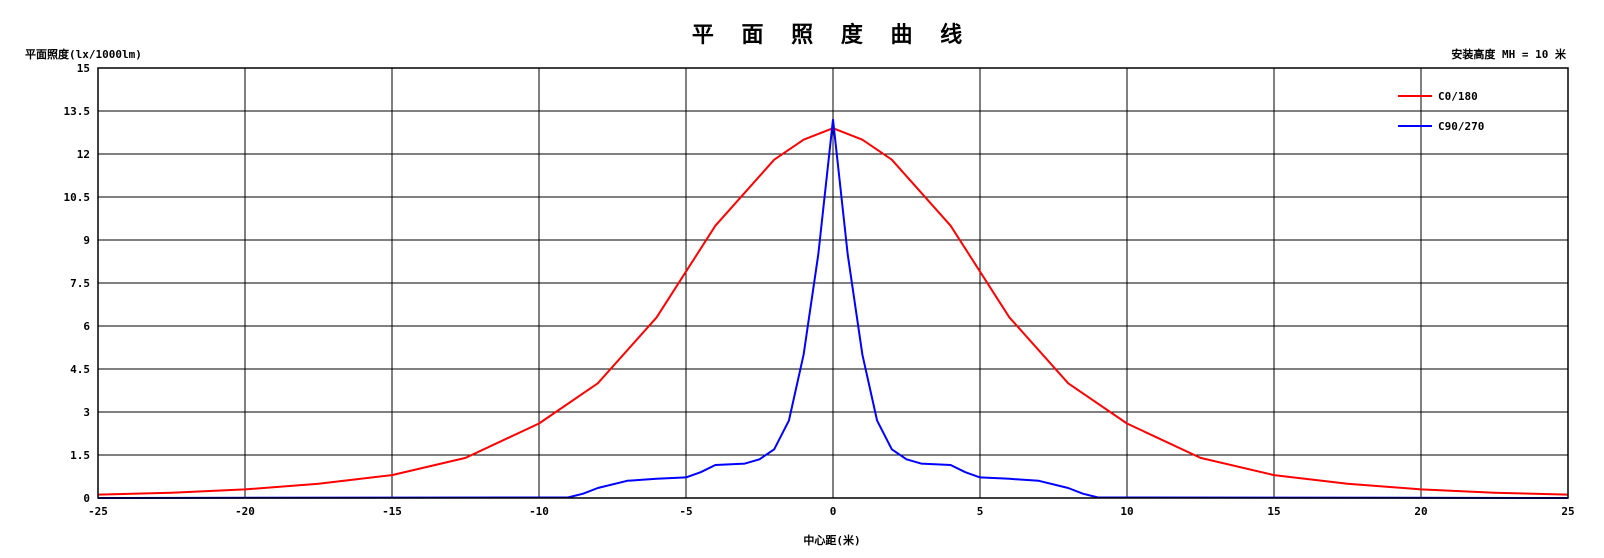  What do you see at coordinates (392, 511) in the screenshot?
I see `x-tick-label: -15` at bounding box center [392, 511].